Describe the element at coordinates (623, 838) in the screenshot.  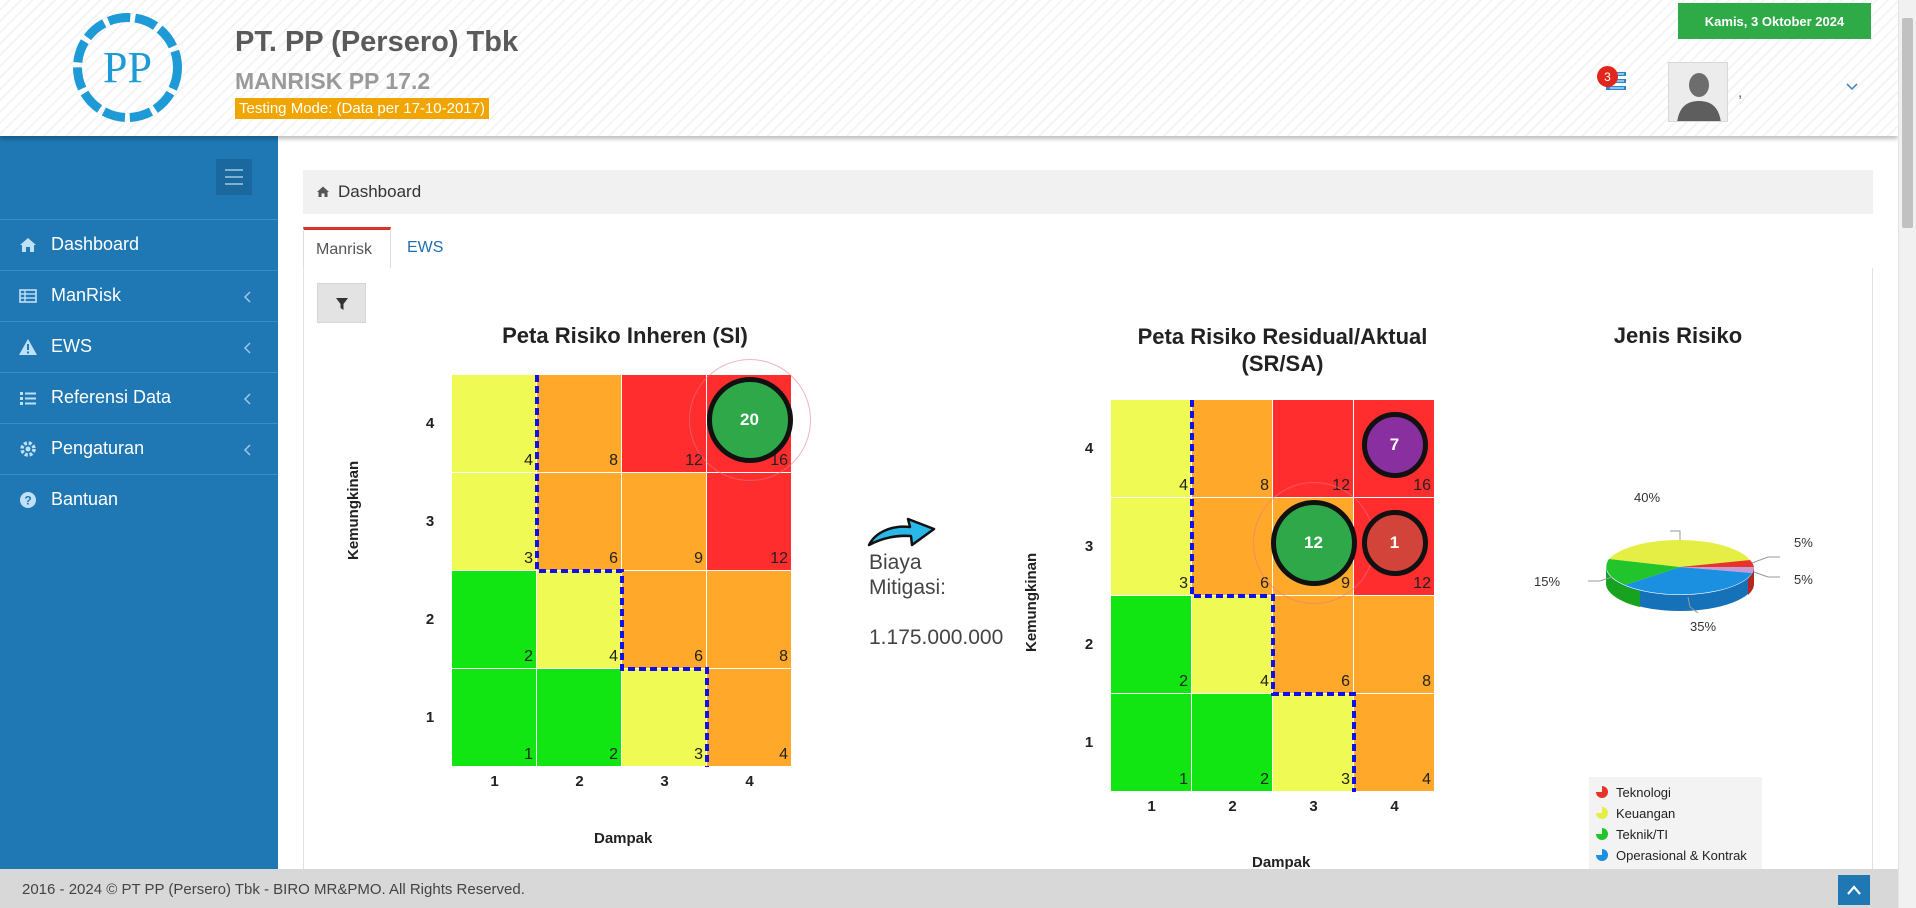
I see `x-axis-label-inheren: Dampak` at that location.